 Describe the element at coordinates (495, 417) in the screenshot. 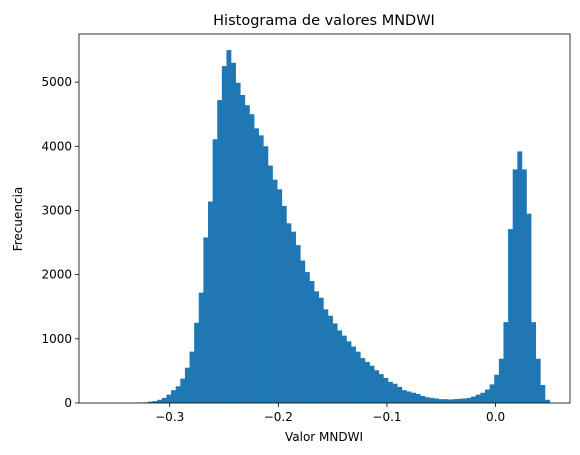

I see `x-tick-label: 0.0` at that location.